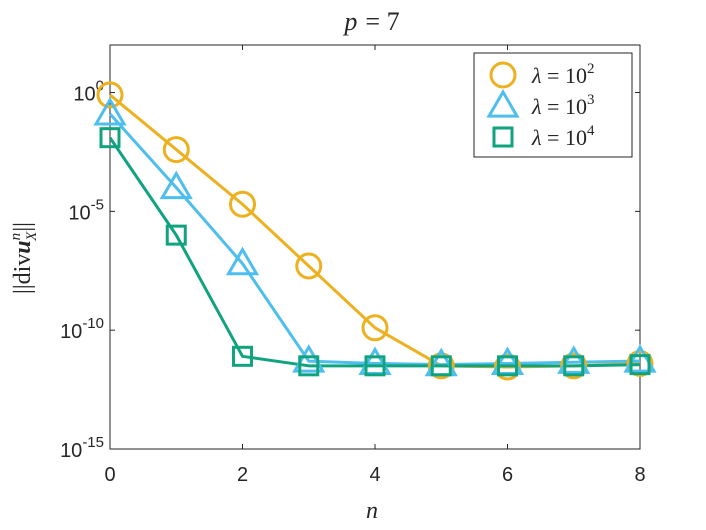 This screenshot has height=530, width=706. I want to click on legend-label: λ = 103, so click(562, 105).